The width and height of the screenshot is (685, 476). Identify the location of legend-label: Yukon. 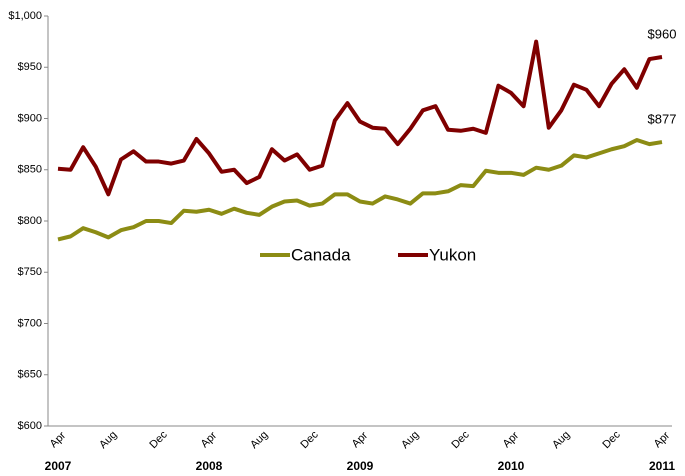
(452, 254).